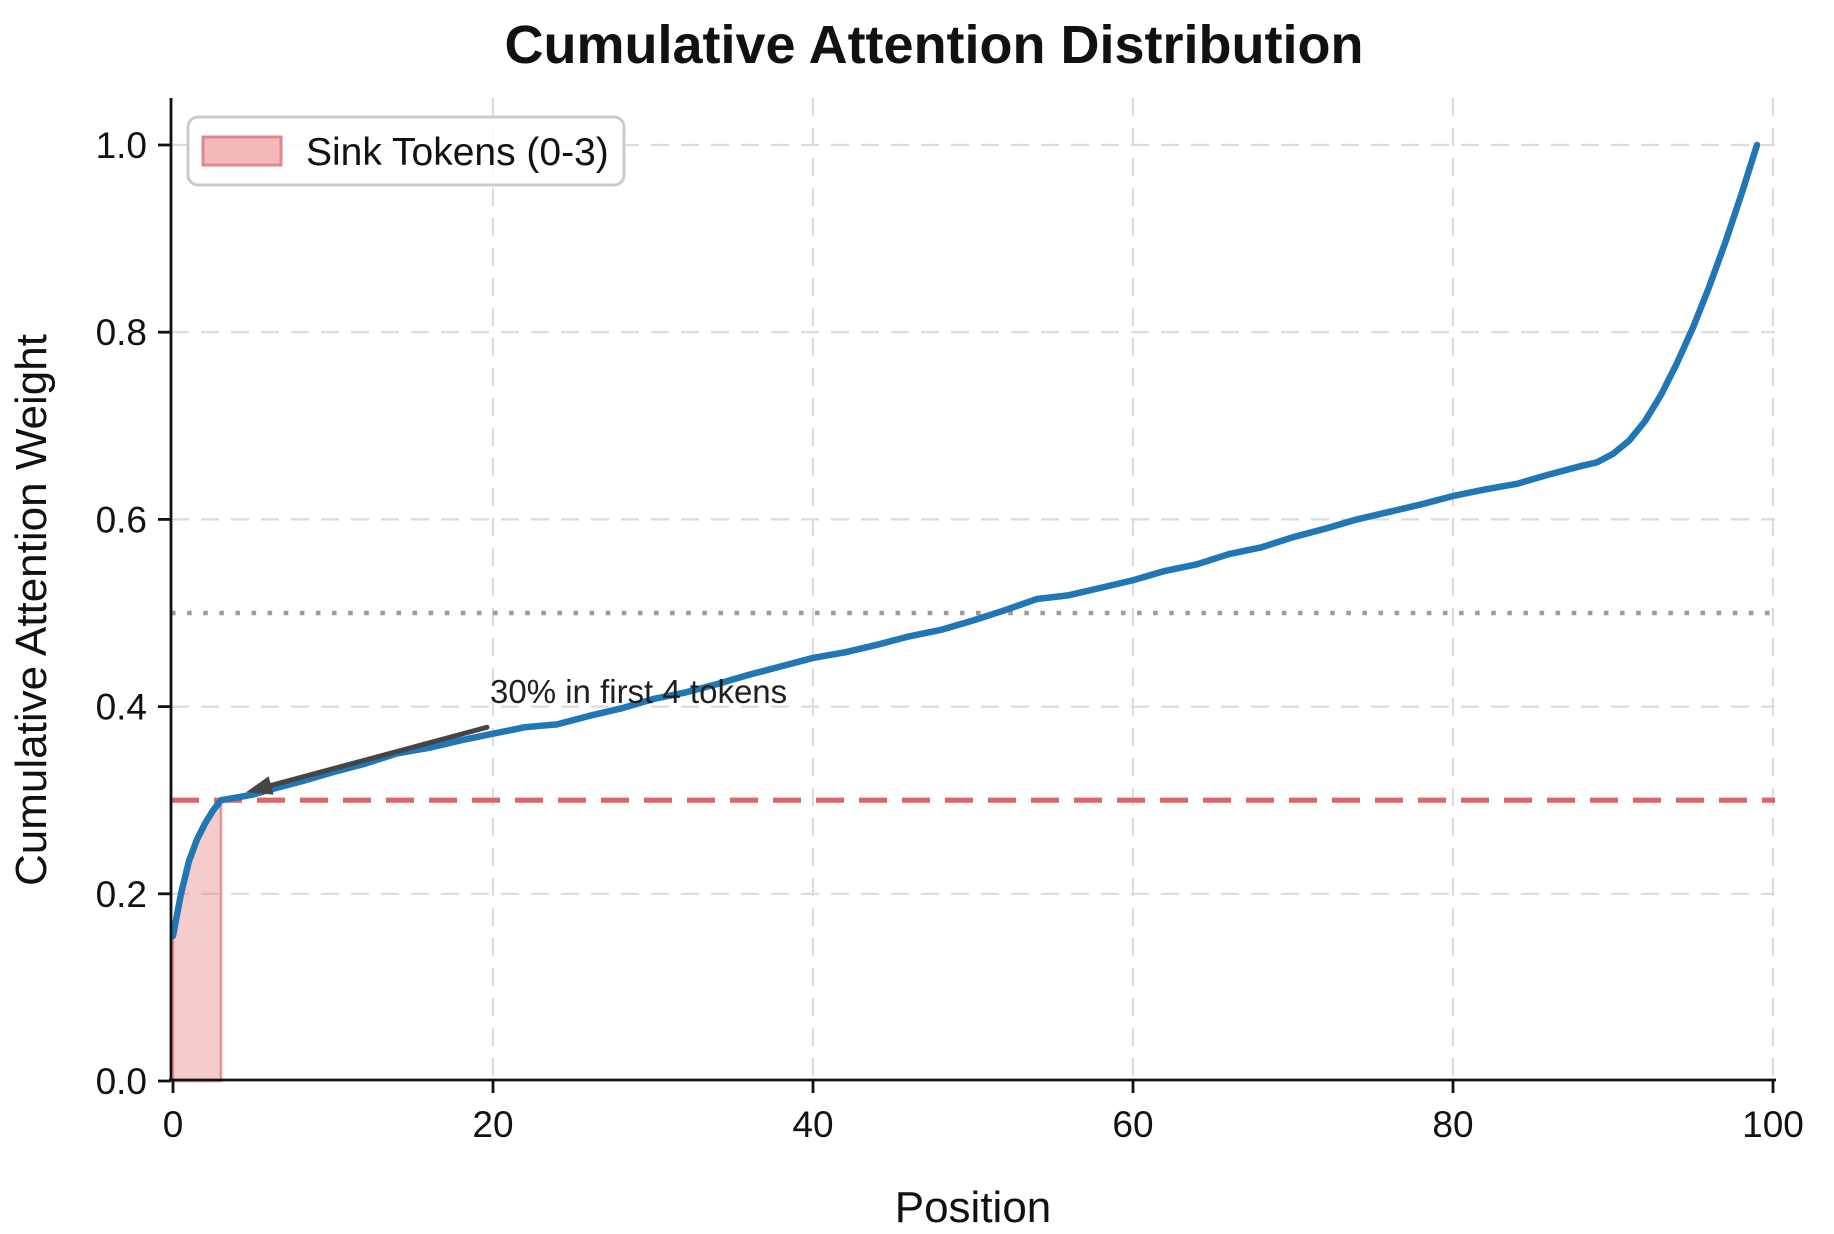 Image resolution: width=1834 pixels, height=1234 pixels. Describe the element at coordinates (1132, 1124) in the screenshot. I see `x-tick-label: 60` at that location.